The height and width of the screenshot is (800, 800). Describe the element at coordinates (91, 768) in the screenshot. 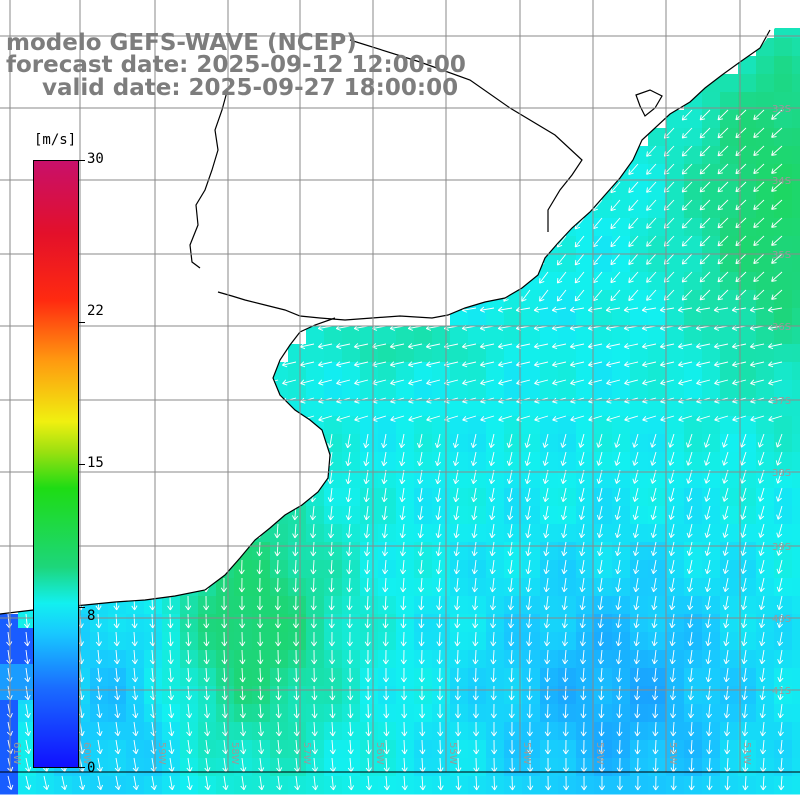

I see `colorbar-label-0: 0` at that location.